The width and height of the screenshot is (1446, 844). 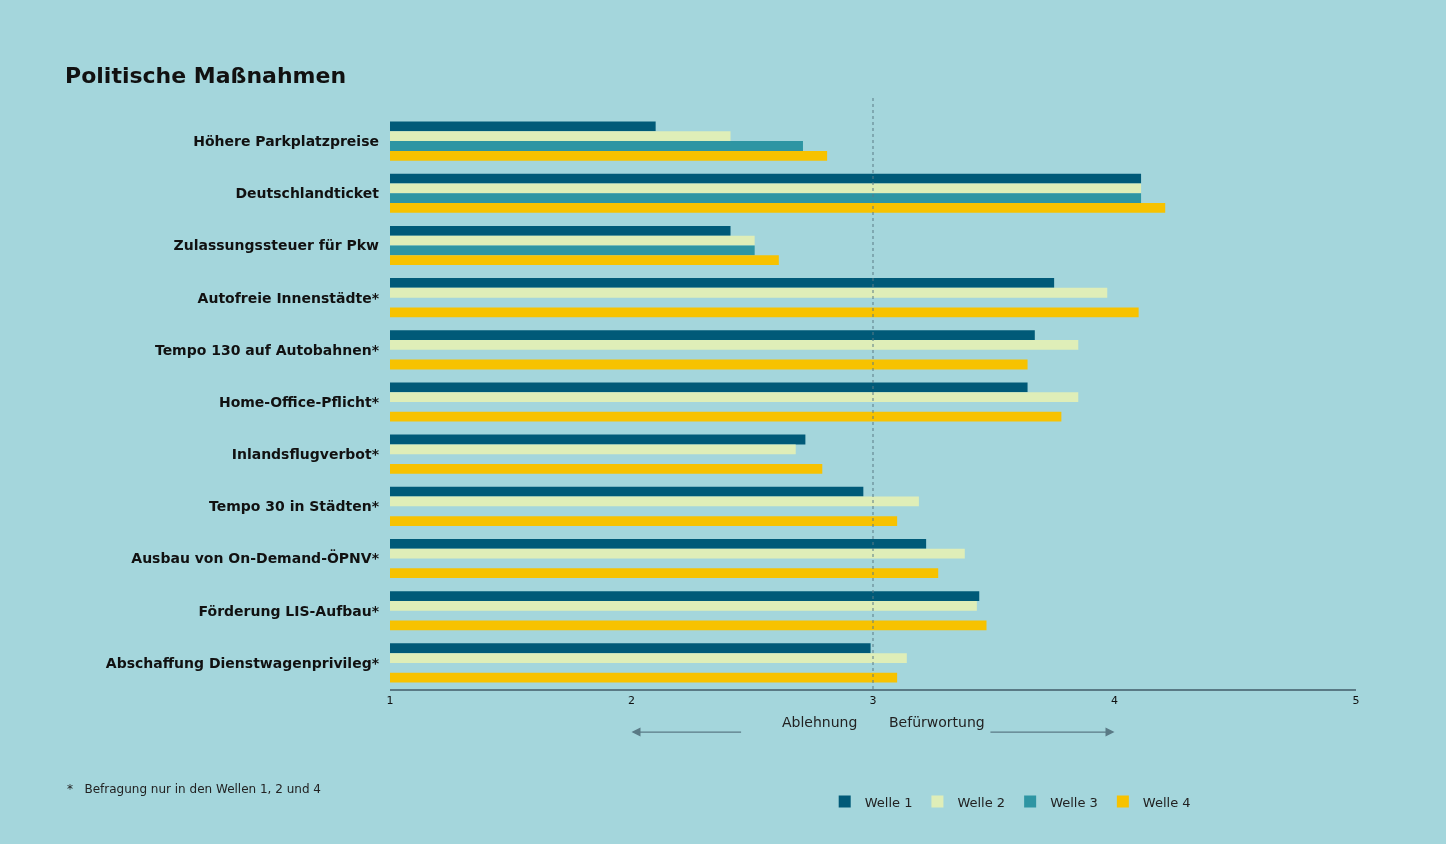 What do you see at coordinates (631, 700) in the screenshot?
I see `x-tick-label: 2` at bounding box center [631, 700].